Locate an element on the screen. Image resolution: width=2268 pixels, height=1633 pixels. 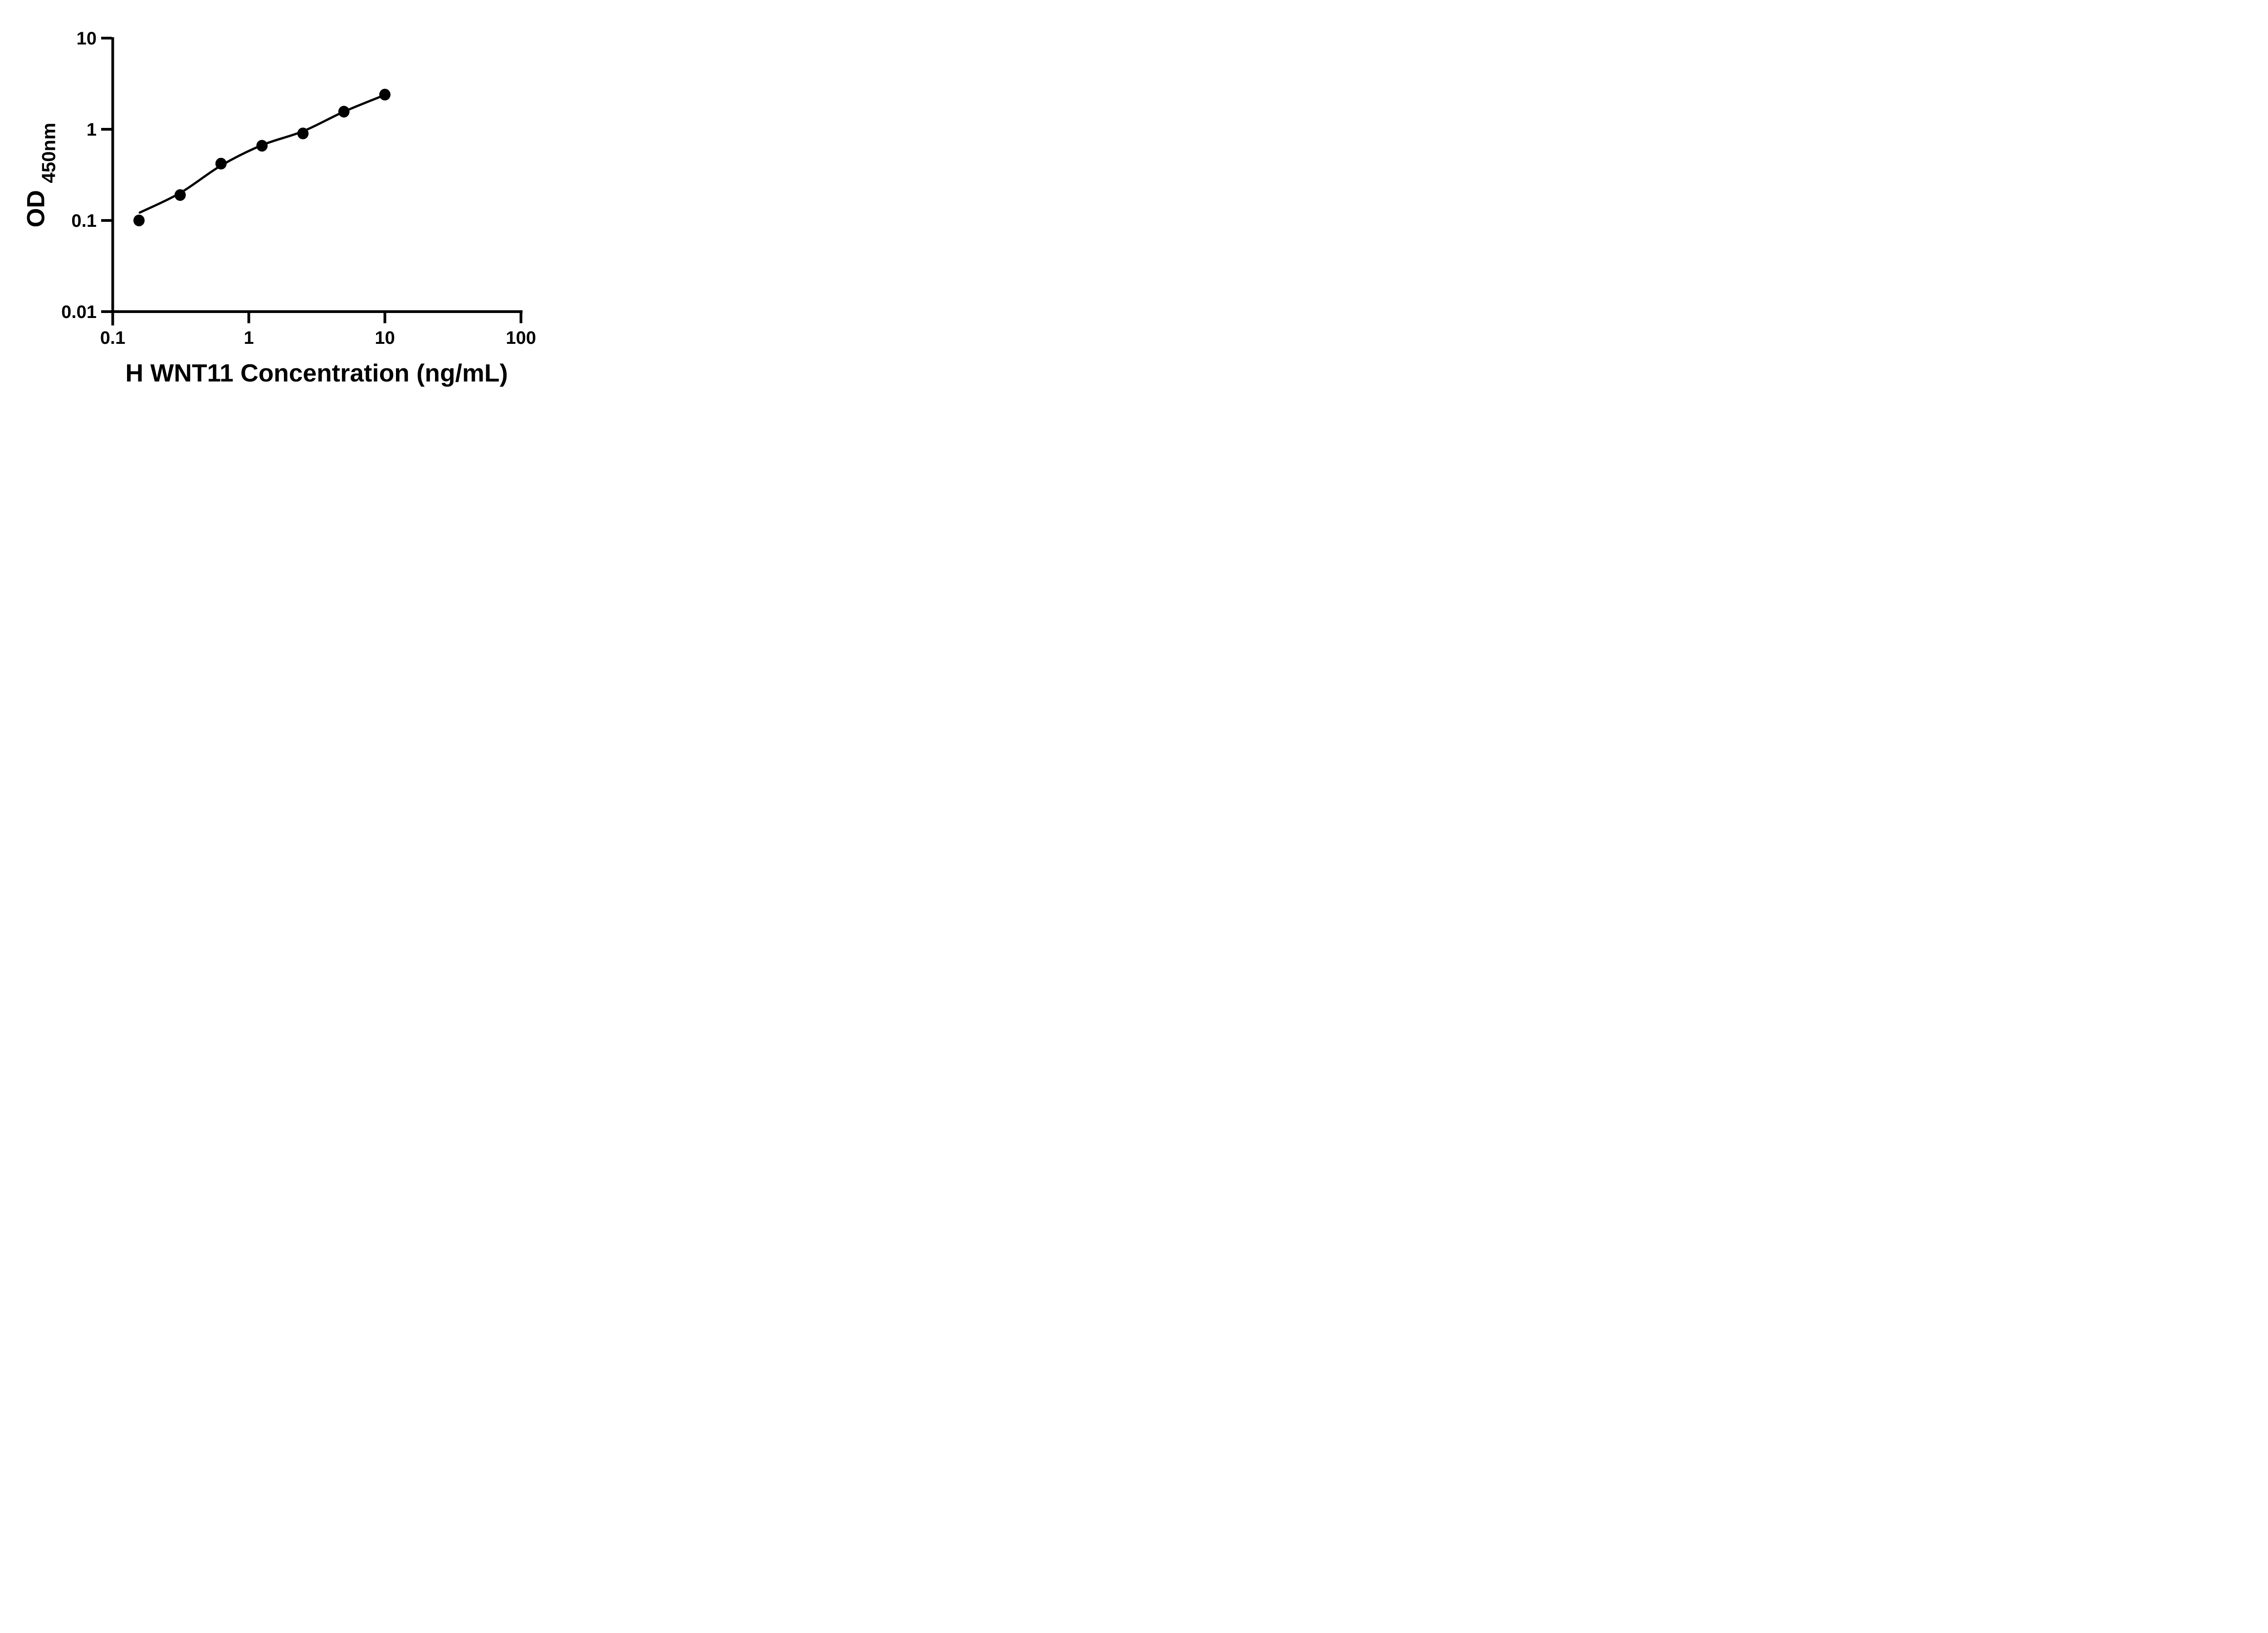
axes is located at coordinates (312, 181).